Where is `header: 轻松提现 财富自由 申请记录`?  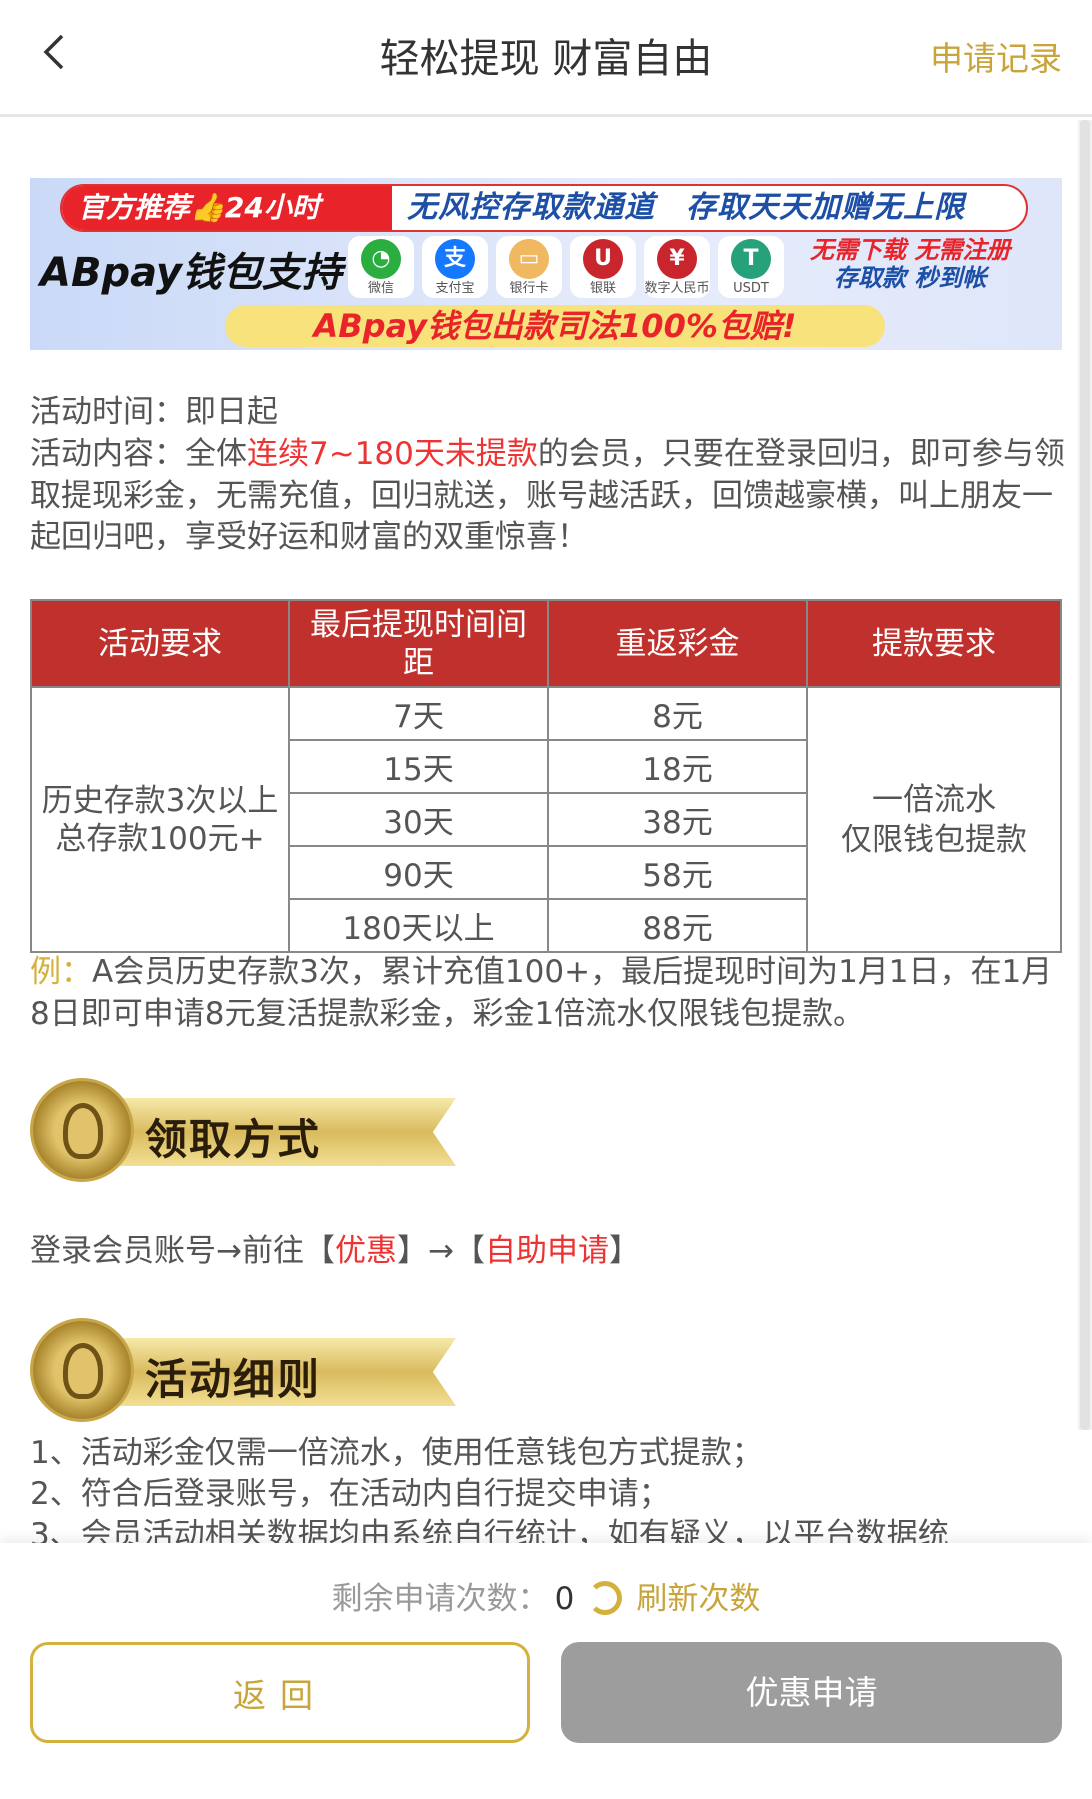 header: 轻松提现 财富自由 申请记录 is located at coordinates (546, 58).